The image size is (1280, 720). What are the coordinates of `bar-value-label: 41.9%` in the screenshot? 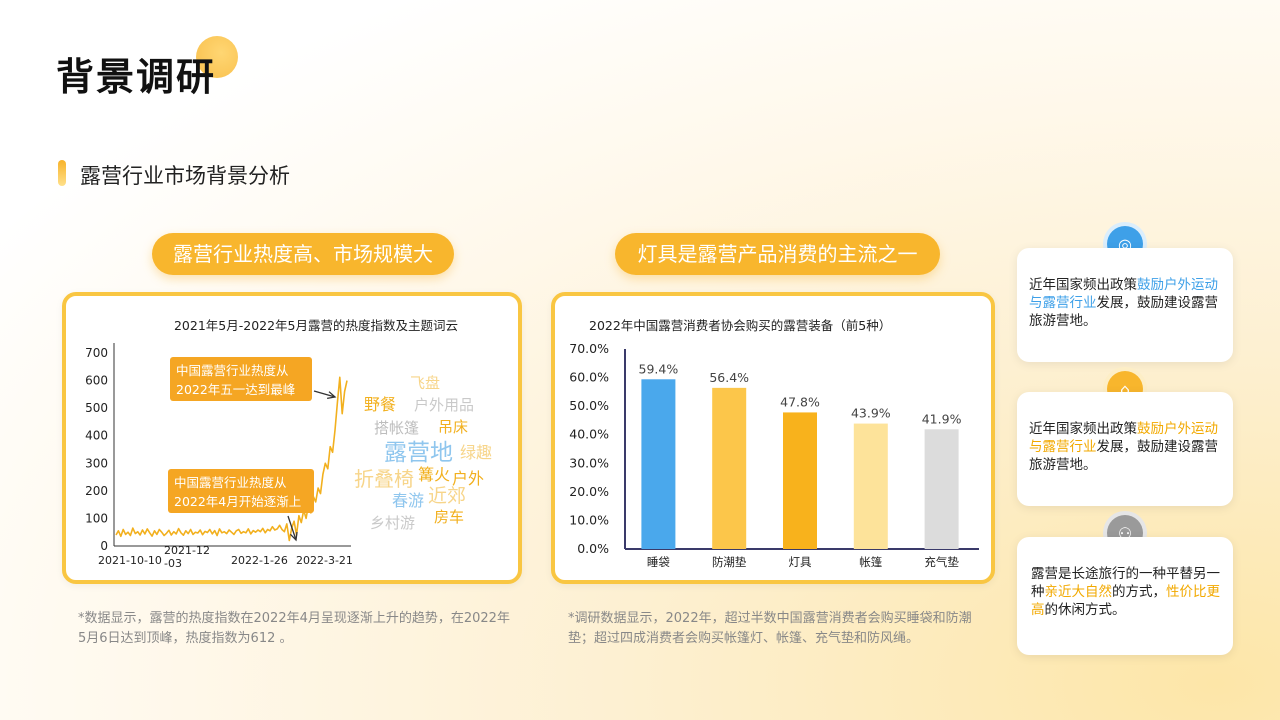 It's located at (942, 418).